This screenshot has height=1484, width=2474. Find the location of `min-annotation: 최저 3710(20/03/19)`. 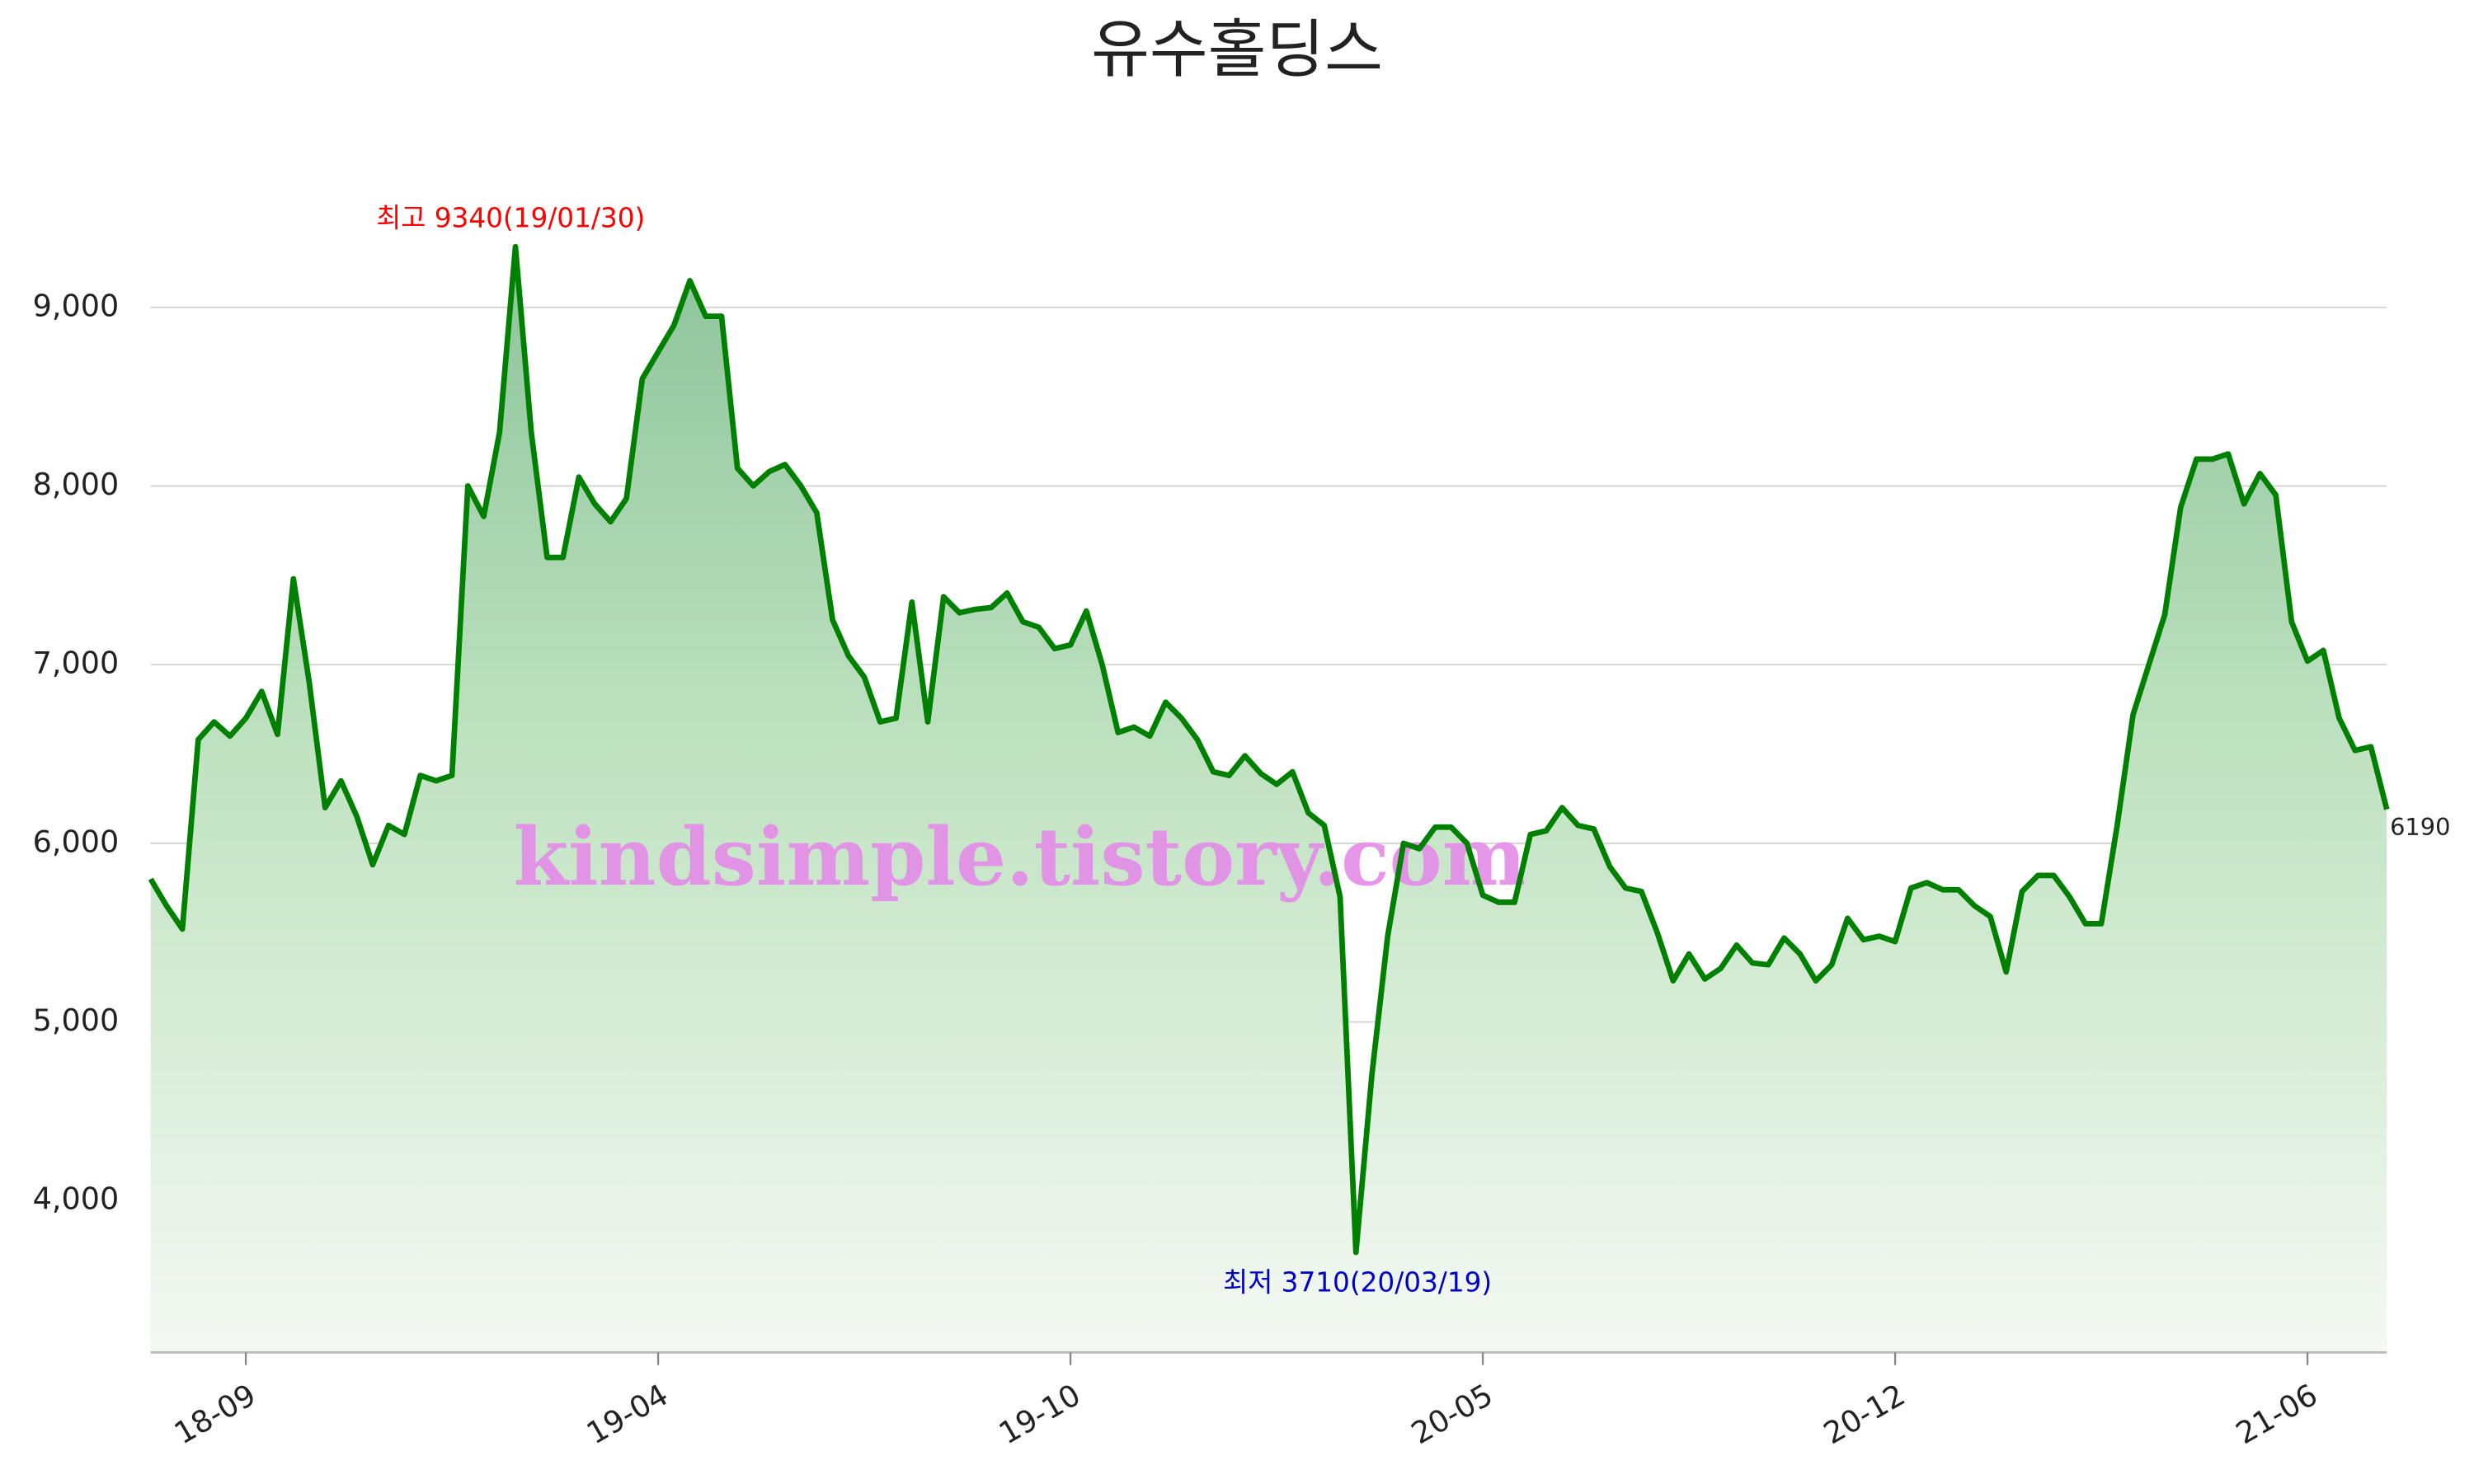

min-annotation: 최저 3710(20/03/19) is located at coordinates (1357, 1282).